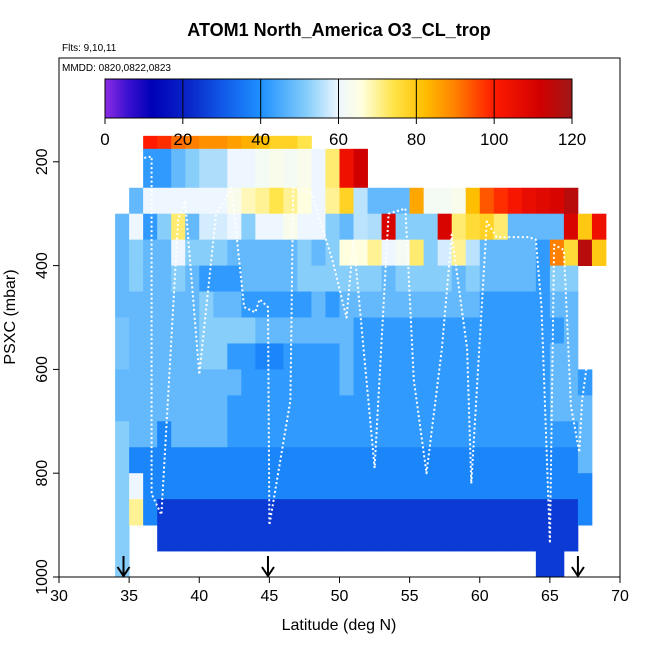  Describe the element at coordinates (550, 596) in the screenshot. I see `x-tick-label: 65` at that location.